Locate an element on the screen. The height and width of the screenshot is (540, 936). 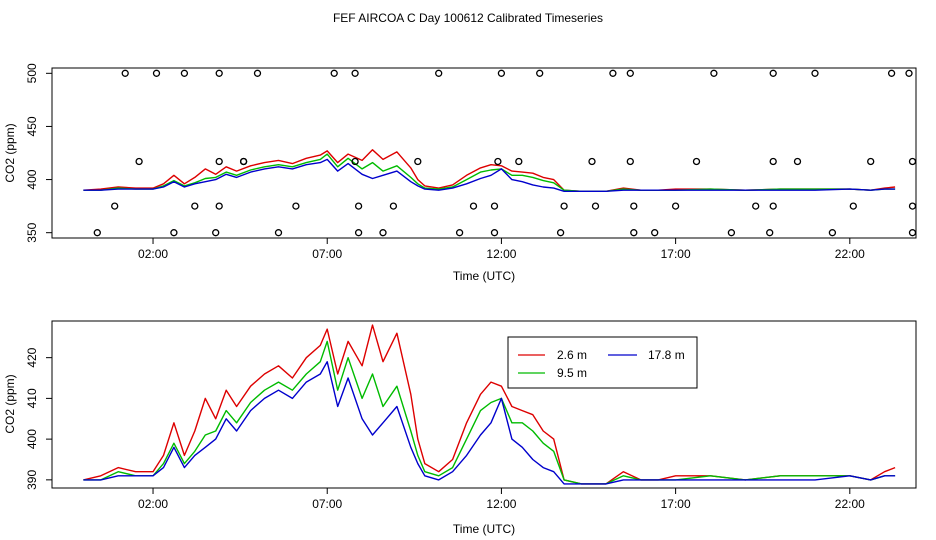
top-ytick-label: 400 is located at coordinates (32, 179).